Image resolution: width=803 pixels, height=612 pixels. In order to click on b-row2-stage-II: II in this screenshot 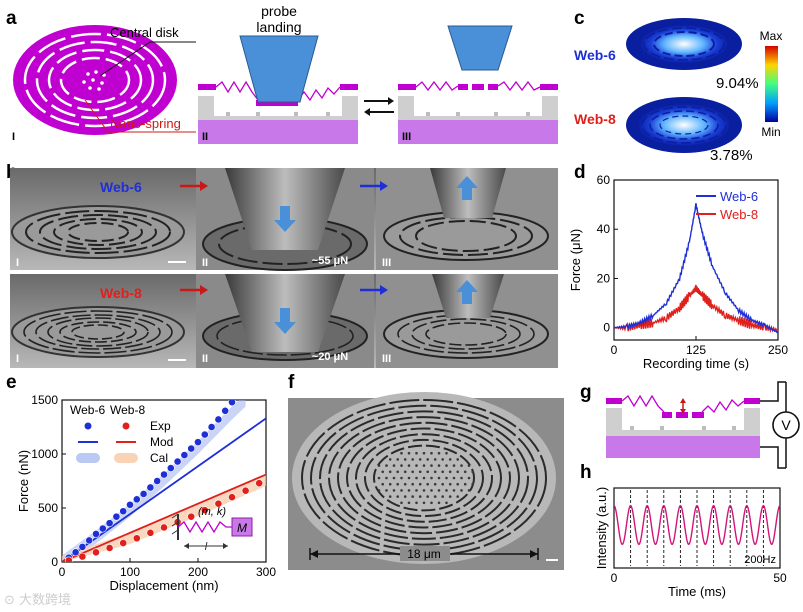, I will do `click(205, 359)`.